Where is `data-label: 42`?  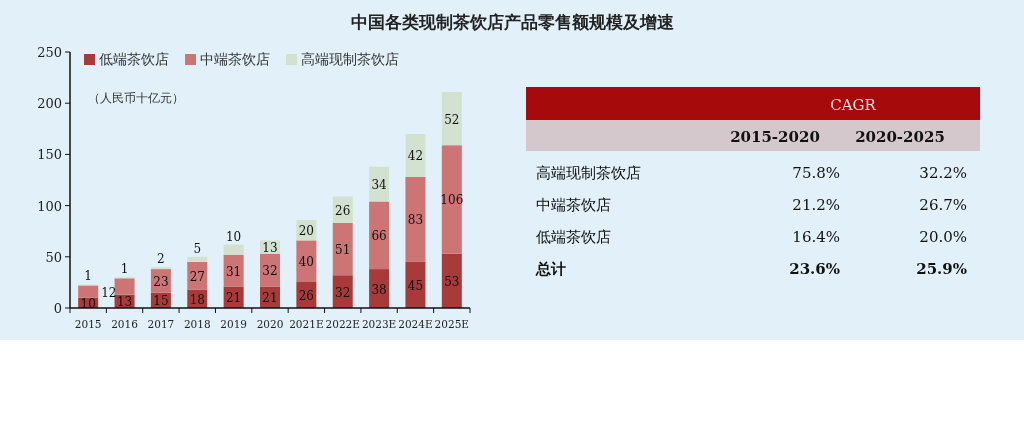 data-label: 42 is located at coordinates (415, 156).